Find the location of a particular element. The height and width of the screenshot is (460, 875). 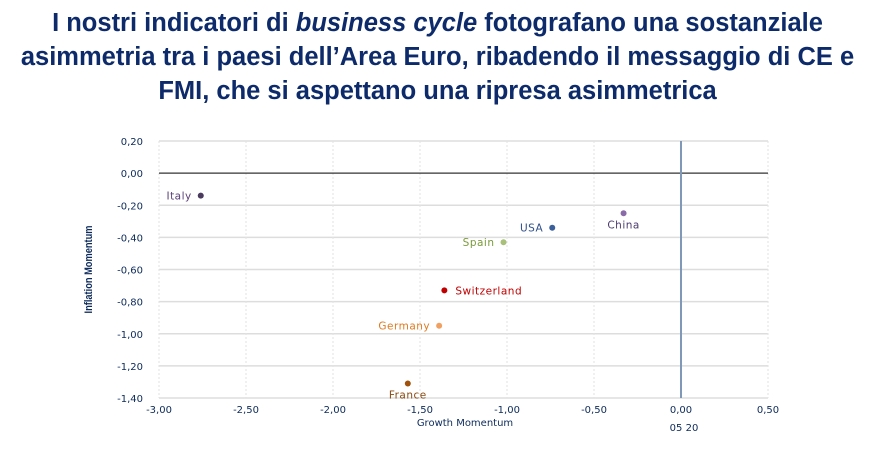

y-tick-label: -0,60 is located at coordinates (130, 271).